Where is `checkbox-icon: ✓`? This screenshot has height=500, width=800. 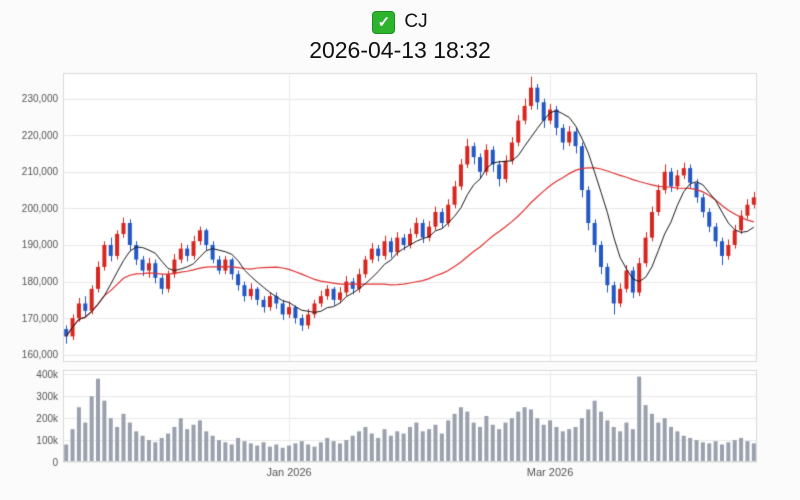 checkbox-icon: ✓ is located at coordinates (384, 22).